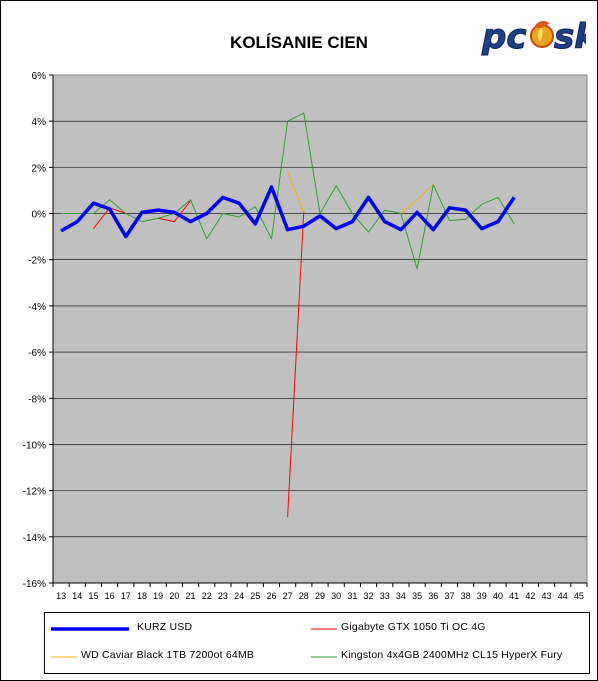  I want to click on x-tick-label: 30, so click(336, 596).